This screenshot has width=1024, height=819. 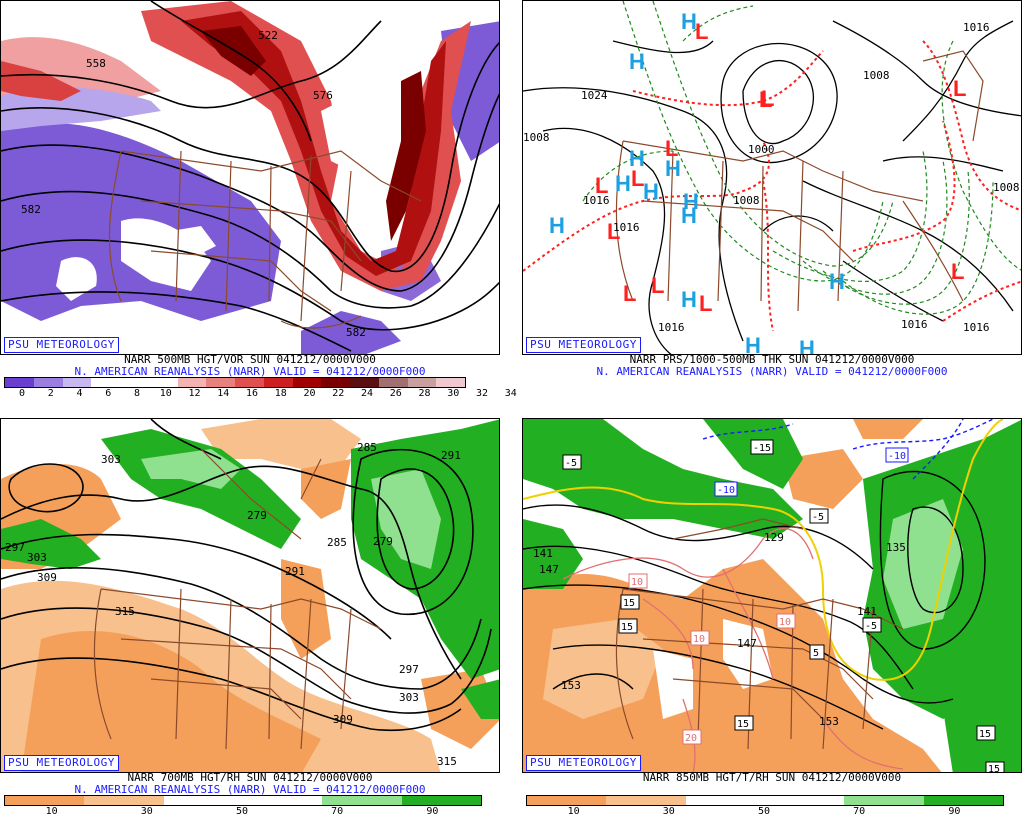 What do you see at coordinates (774, 537) in the screenshot?
I see `contour-label: 129` at bounding box center [774, 537].